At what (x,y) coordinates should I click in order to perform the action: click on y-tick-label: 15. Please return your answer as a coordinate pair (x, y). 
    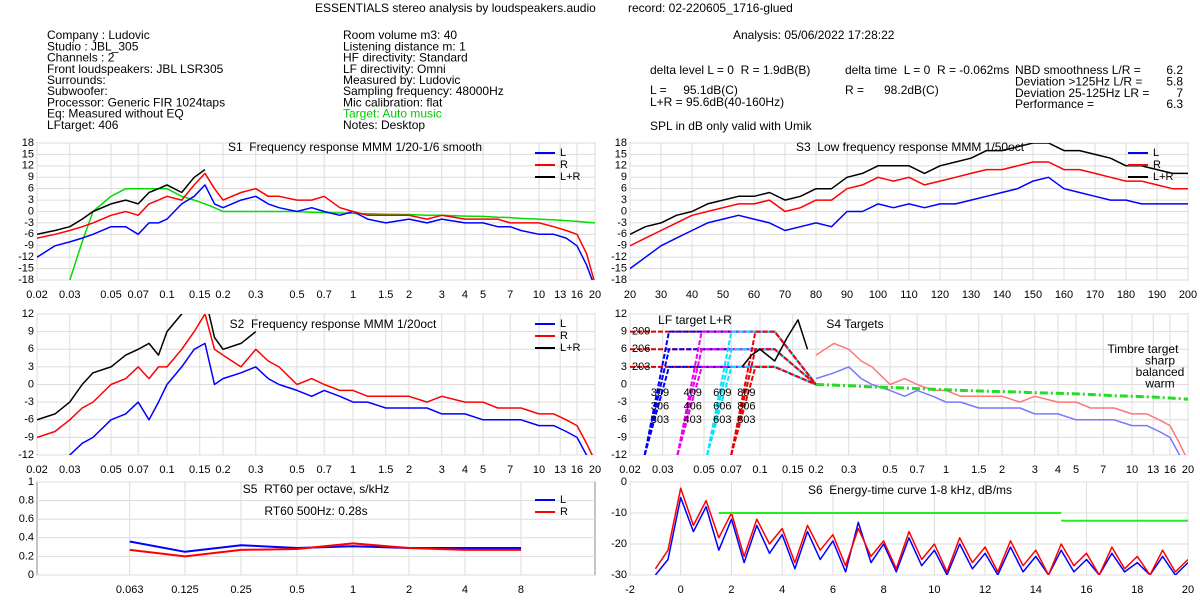
    Looking at the image, I should click on (621, 154).